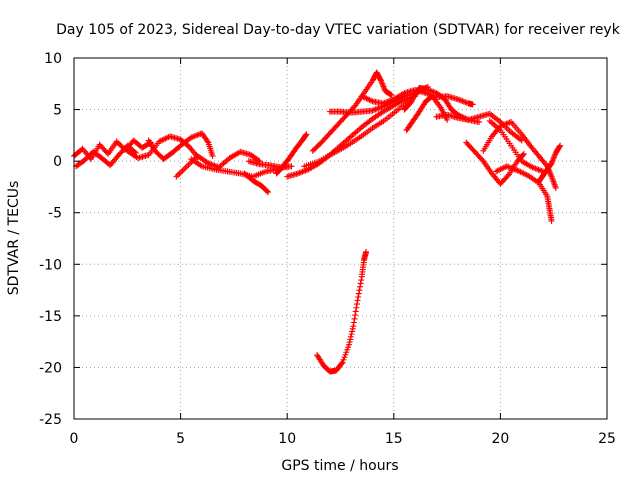 The width and height of the screenshot is (640, 480). Describe the element at coordinates (394, 439) in the screenshot. I see `x-tick-label: 15` at that location.